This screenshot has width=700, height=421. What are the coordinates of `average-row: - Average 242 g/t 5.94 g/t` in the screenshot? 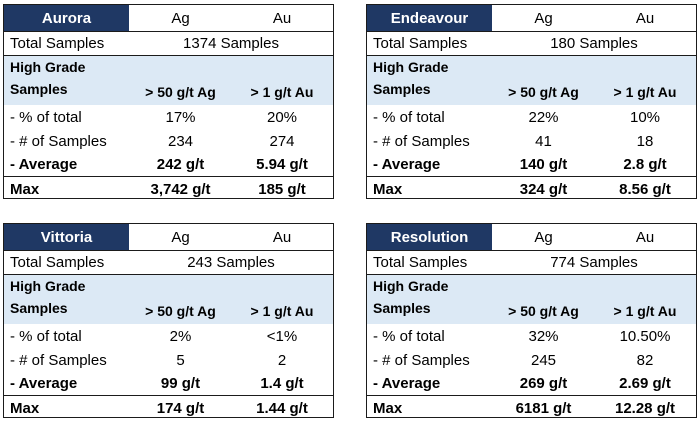 It's located at (168, 165).